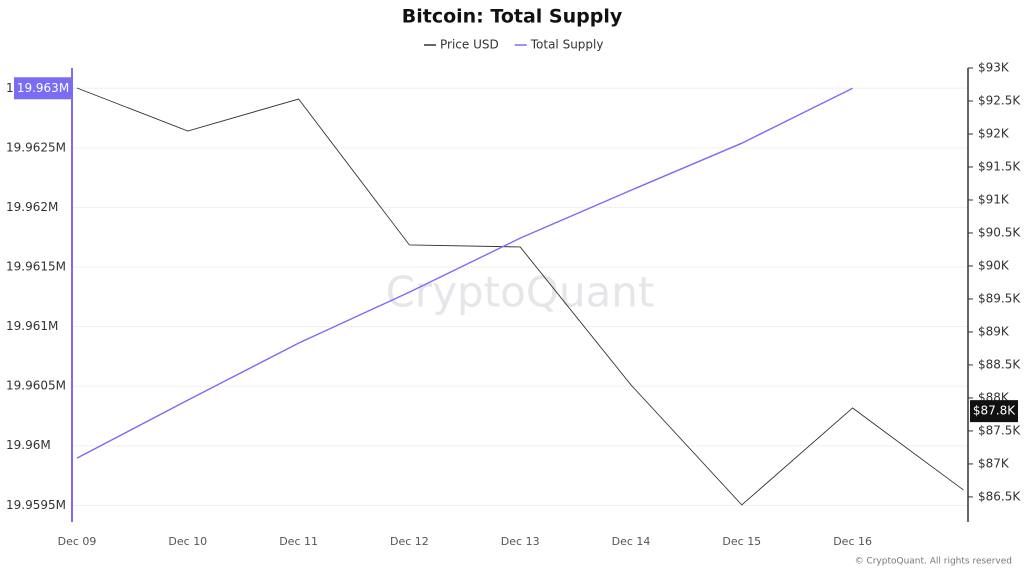 The image size is (1024, 571). What do you see at coordinates (77, 541) in the screenshot?
I see `x-tick-label: Dec 09` at bounding box center [77, 541].